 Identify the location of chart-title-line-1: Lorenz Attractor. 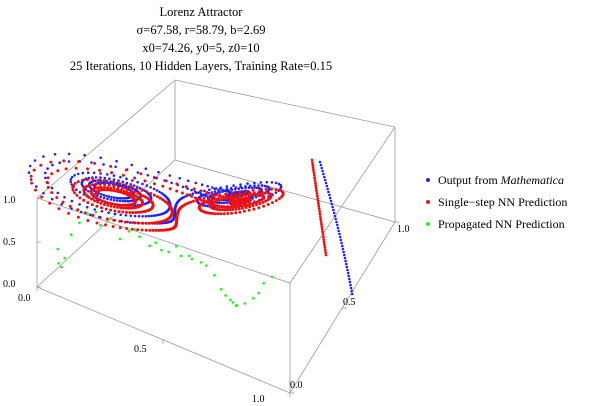
(202, 12).